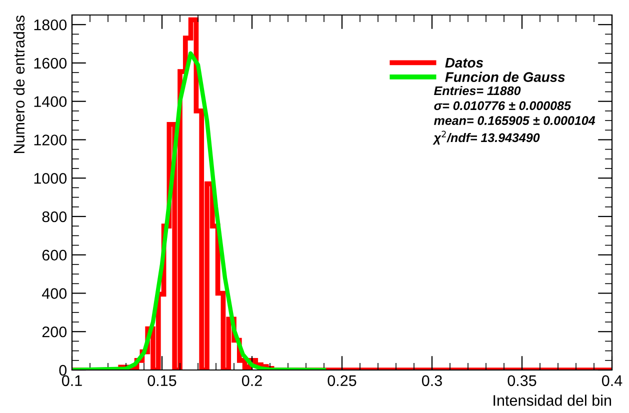 The height and width of the screenshot is (413, 629). What do you see at coordinates (162, 380) in the screenshot?
I see `x-tick-label: 0.15` at bounding box center [162, 380].